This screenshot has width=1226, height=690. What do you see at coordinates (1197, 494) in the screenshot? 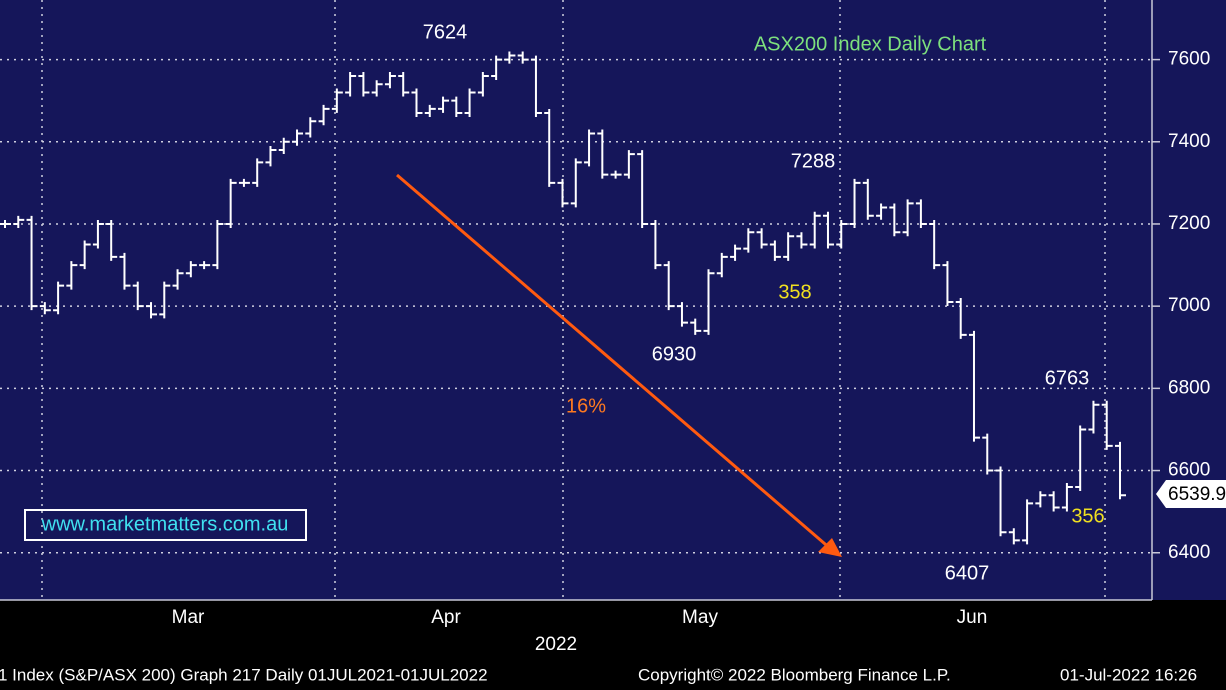
I see `last-value-label: 6539.9` at bounding box center [1197, 494].